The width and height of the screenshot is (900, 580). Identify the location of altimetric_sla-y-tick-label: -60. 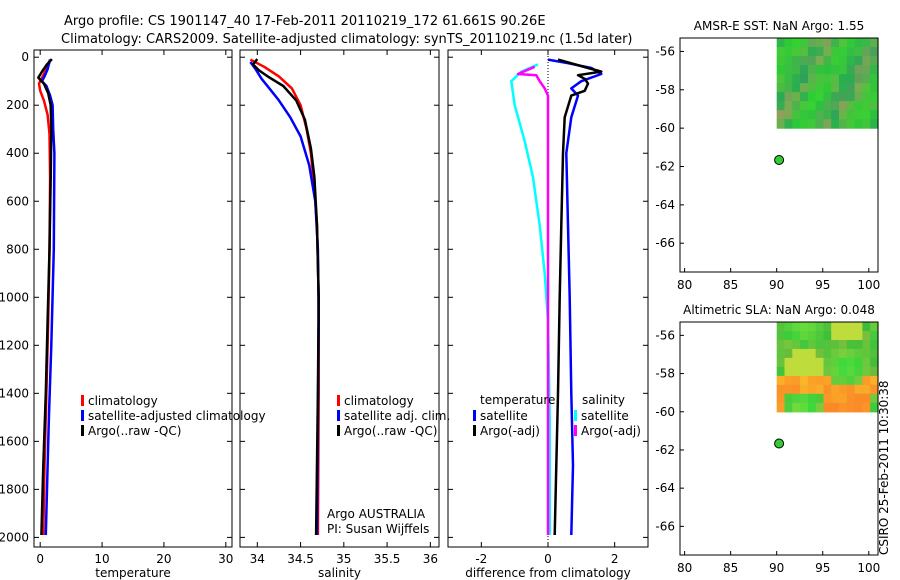
(665, 412).